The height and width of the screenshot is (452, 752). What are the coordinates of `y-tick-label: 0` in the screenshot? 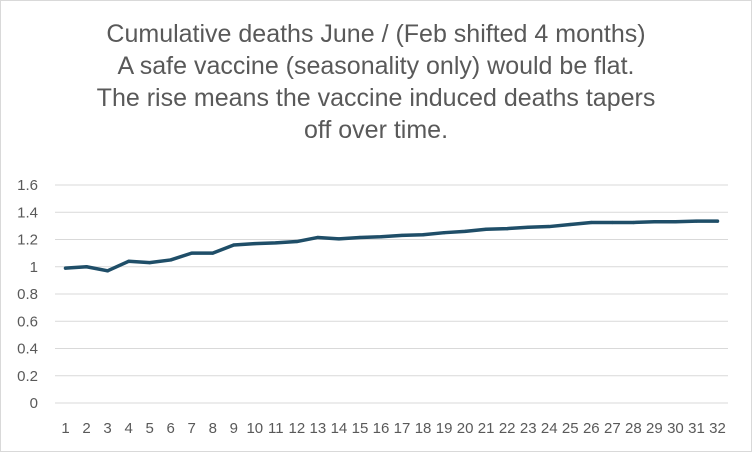 It's located at (34, 403).